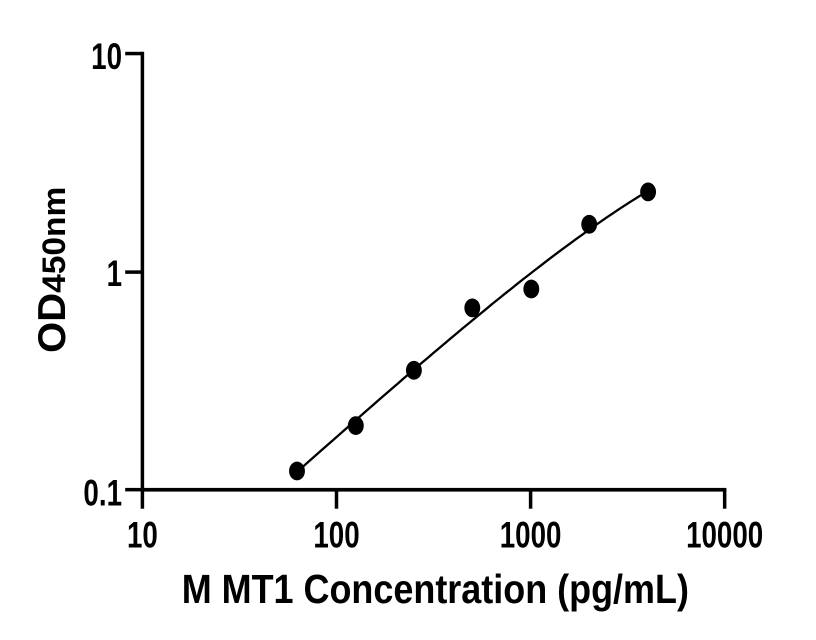  Describe the element at coordinates (435, 589) in the screenshot. I see `svg-text: M MT1 Concentration (pg/mL)` at that location.